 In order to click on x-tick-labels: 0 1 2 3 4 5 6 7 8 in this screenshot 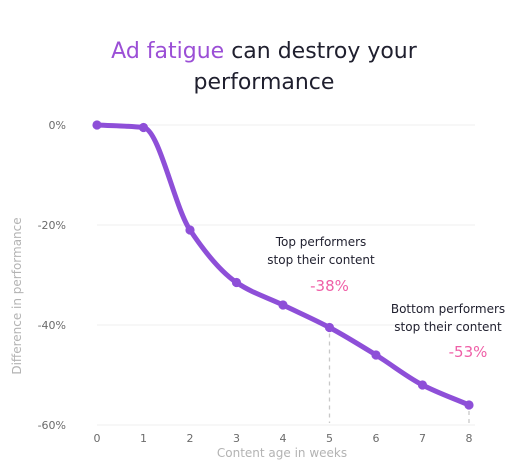, I will do `click(283, 438)`.